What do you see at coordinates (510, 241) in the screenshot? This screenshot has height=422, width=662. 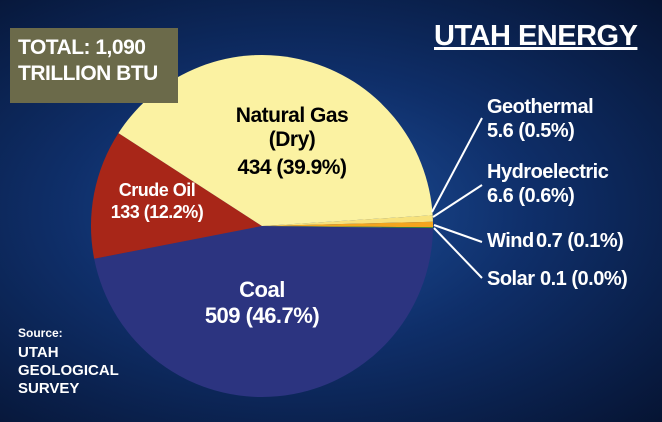 I see `slice-label: Wind` at bounding box center [510, 241].